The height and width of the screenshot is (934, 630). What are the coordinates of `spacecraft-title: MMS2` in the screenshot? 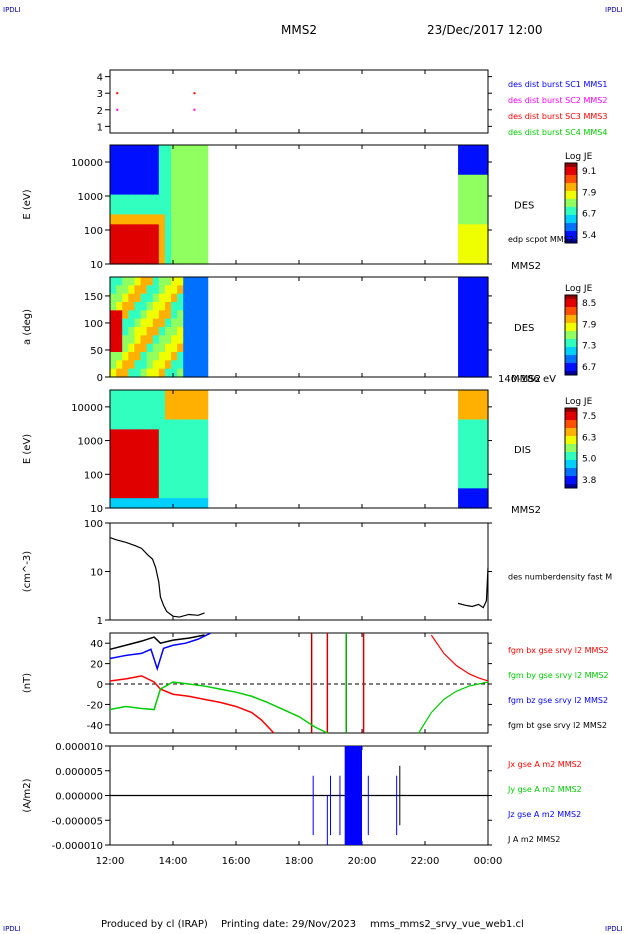 It's located at (299, 30).